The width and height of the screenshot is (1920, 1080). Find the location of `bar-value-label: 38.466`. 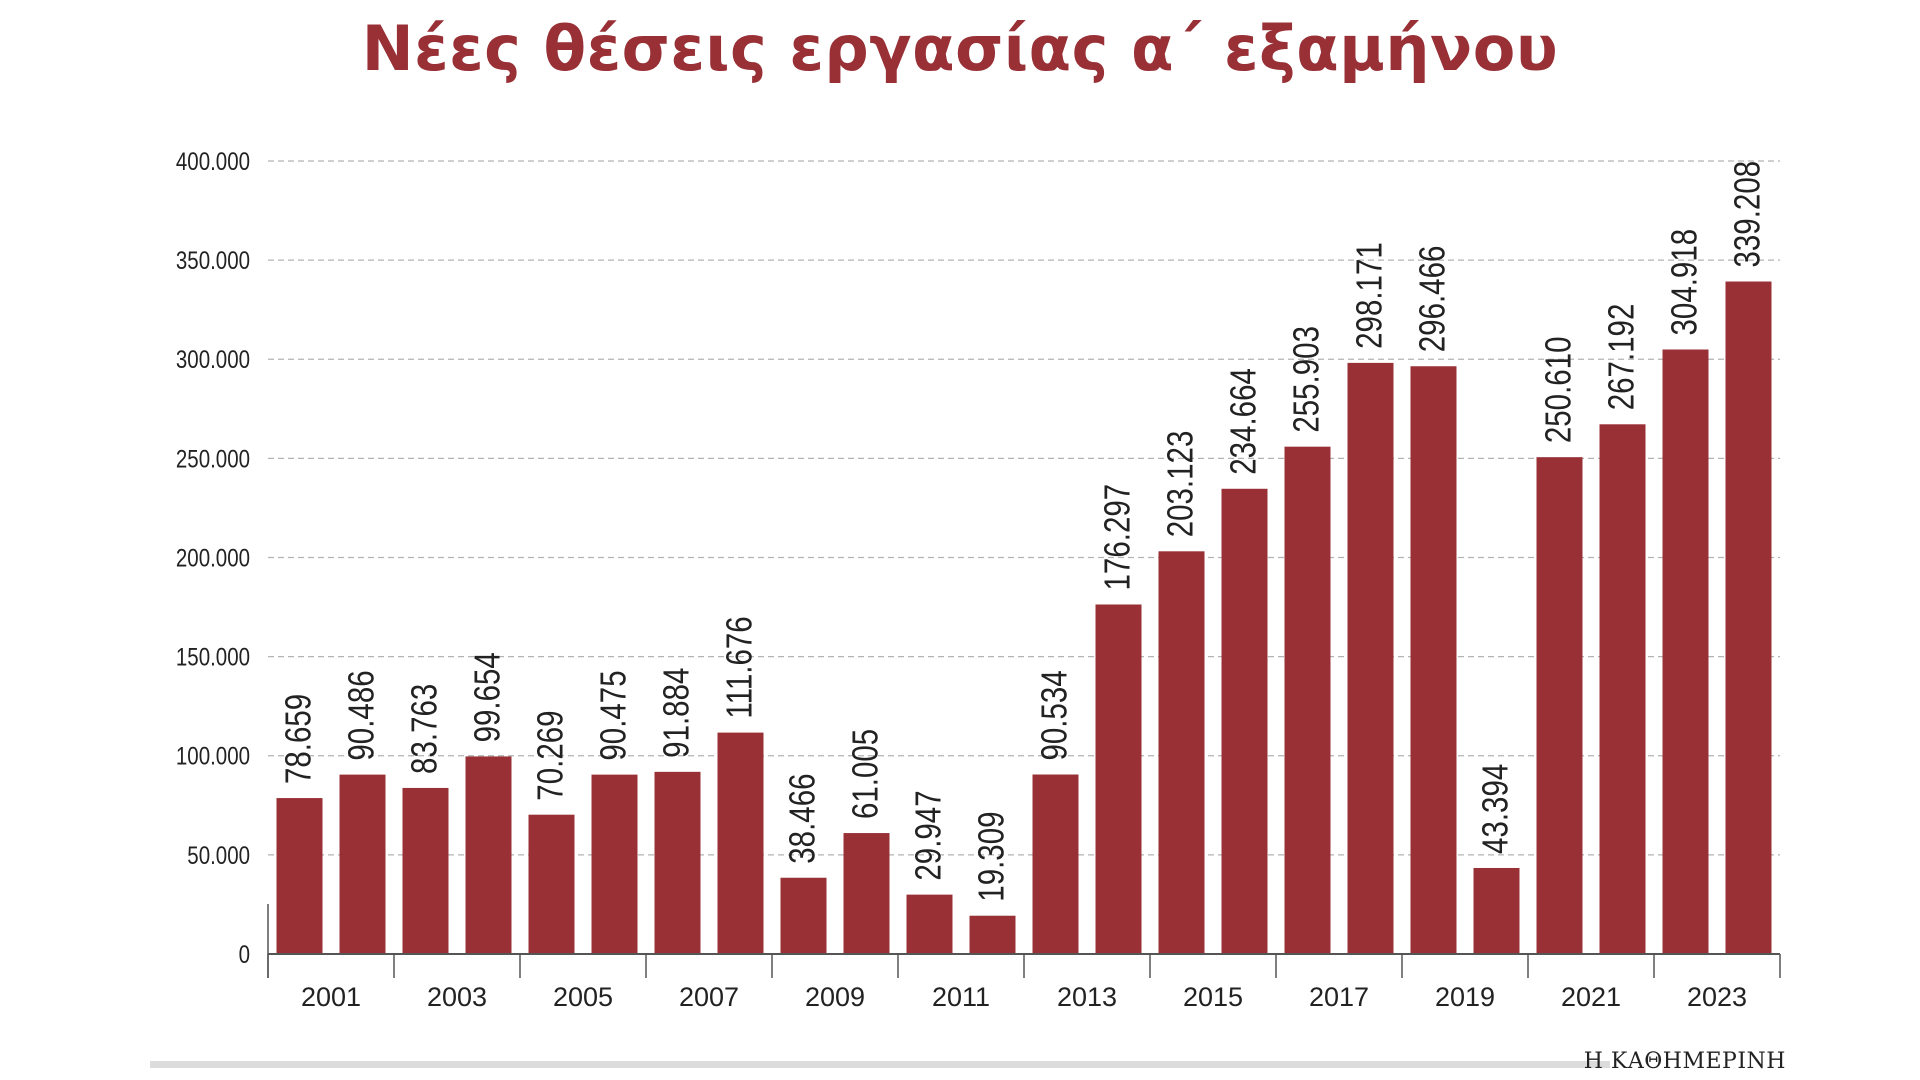

bar-value-label: 38.466 is located at coordinates (802, 818).